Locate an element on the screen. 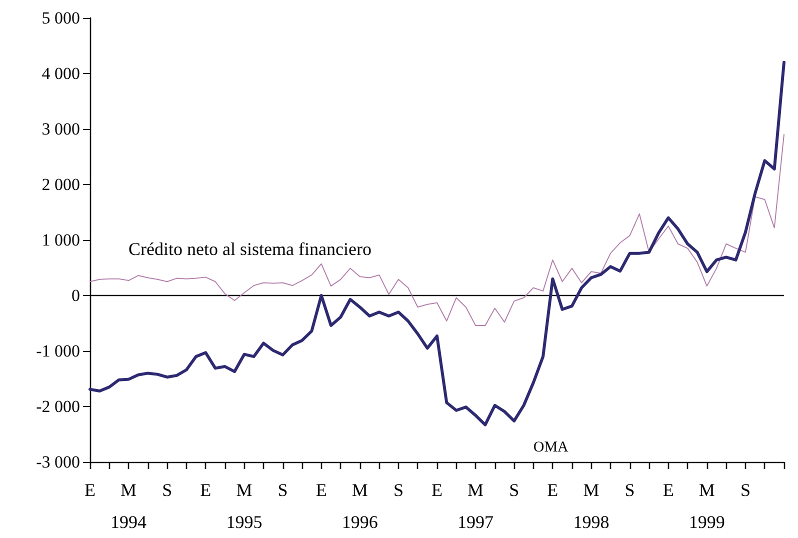 The width and height of the screenshot is (798, 538). series-label: OMA is located at coordinates (551, 447).